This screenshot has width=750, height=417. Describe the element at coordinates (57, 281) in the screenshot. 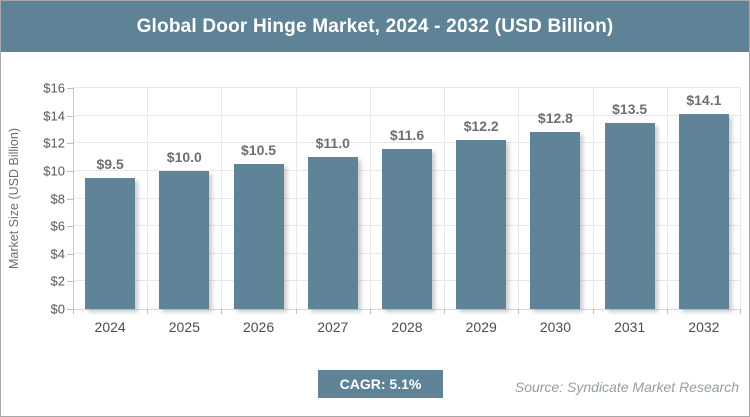

I see `y-tick-label: $2` at that location.